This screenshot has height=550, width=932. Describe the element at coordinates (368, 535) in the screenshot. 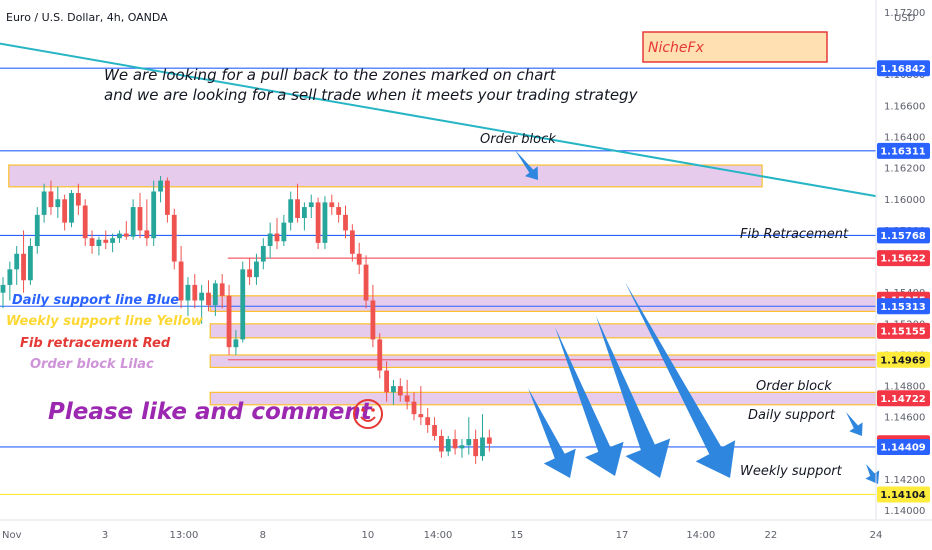

I see `time-tick-label: 10` at that location.